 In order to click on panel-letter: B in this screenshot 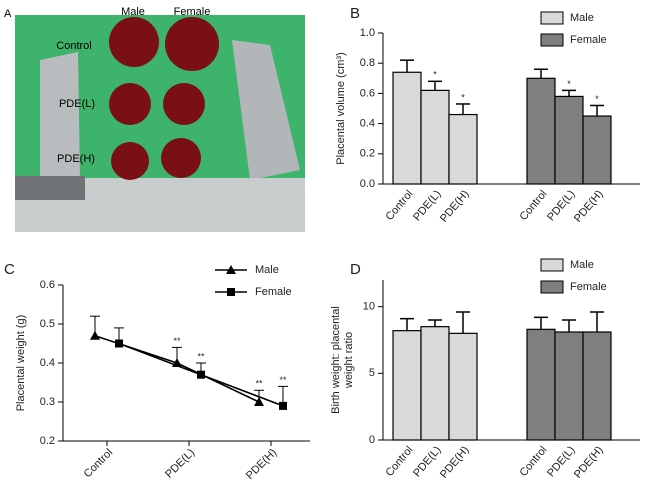, I will do `click(355, 13)`.